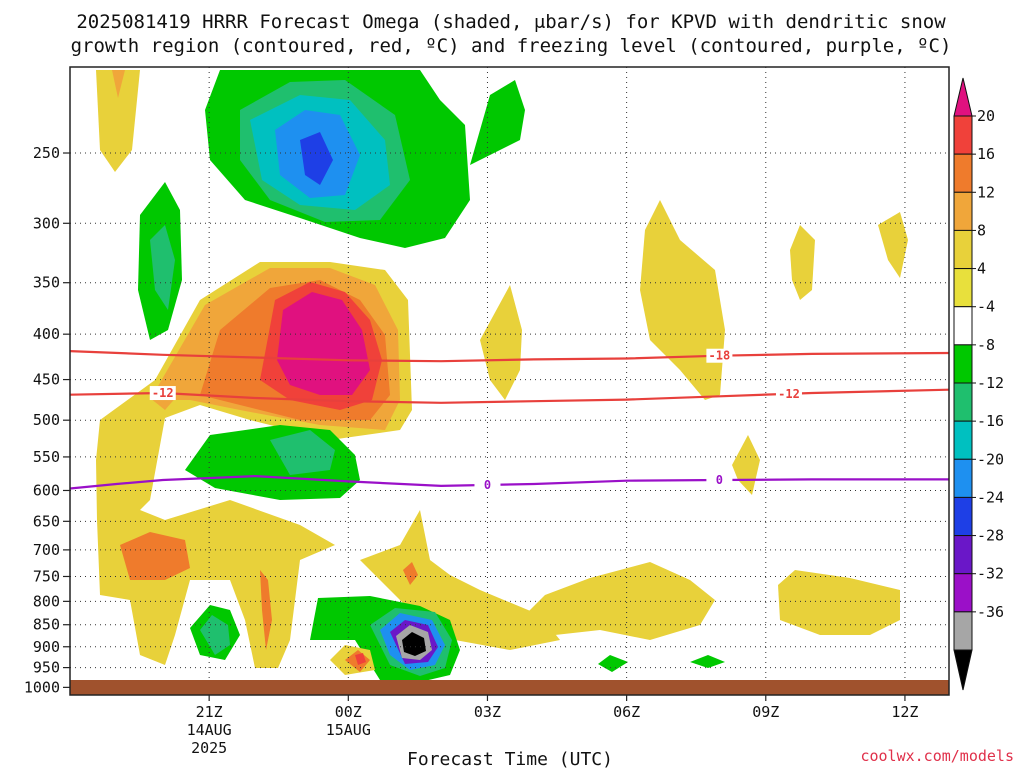 The height and width of the screenshot is (768, 1024). Describe the element at coordinates (937, 756) in the screenshot. I see `credit-text: coolwx.com/models` at that location.